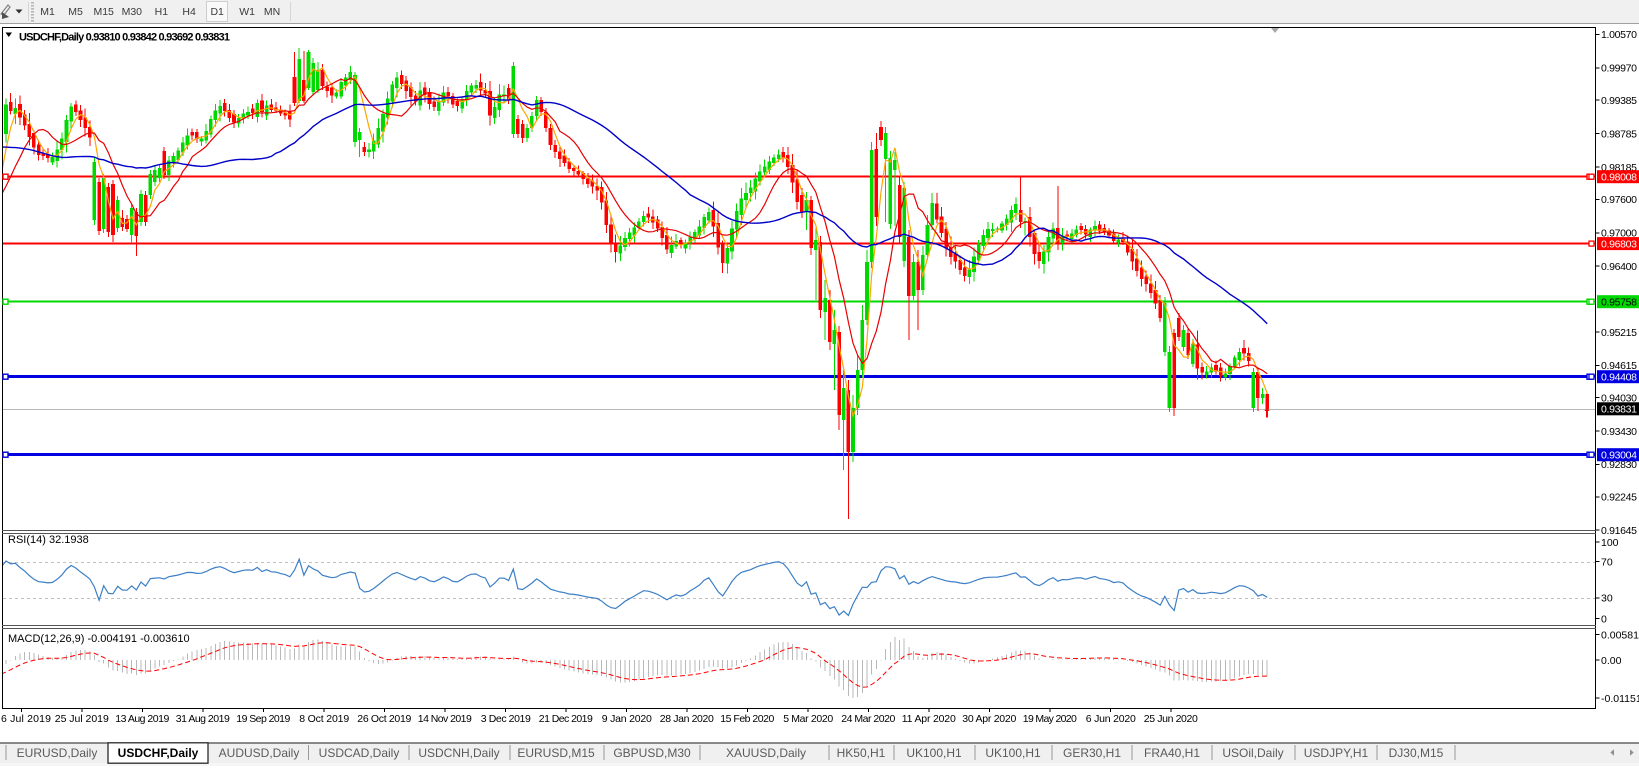 This screenshot has width=1639, height=771. I want to click on svg-text: 28 Jan 2020, so click(687, 719).